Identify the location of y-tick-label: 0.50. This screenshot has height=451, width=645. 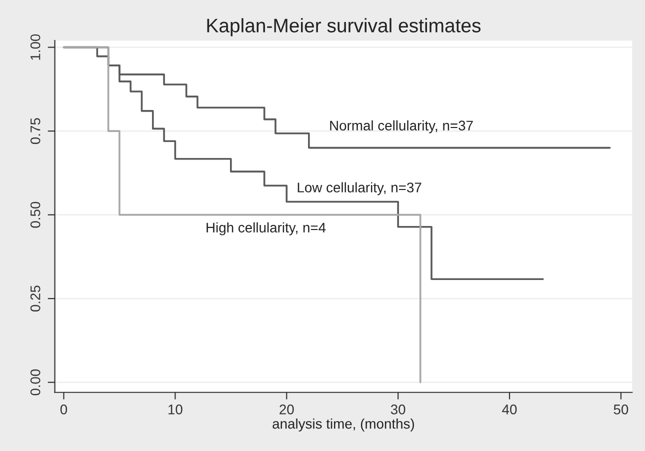
(35, 215).